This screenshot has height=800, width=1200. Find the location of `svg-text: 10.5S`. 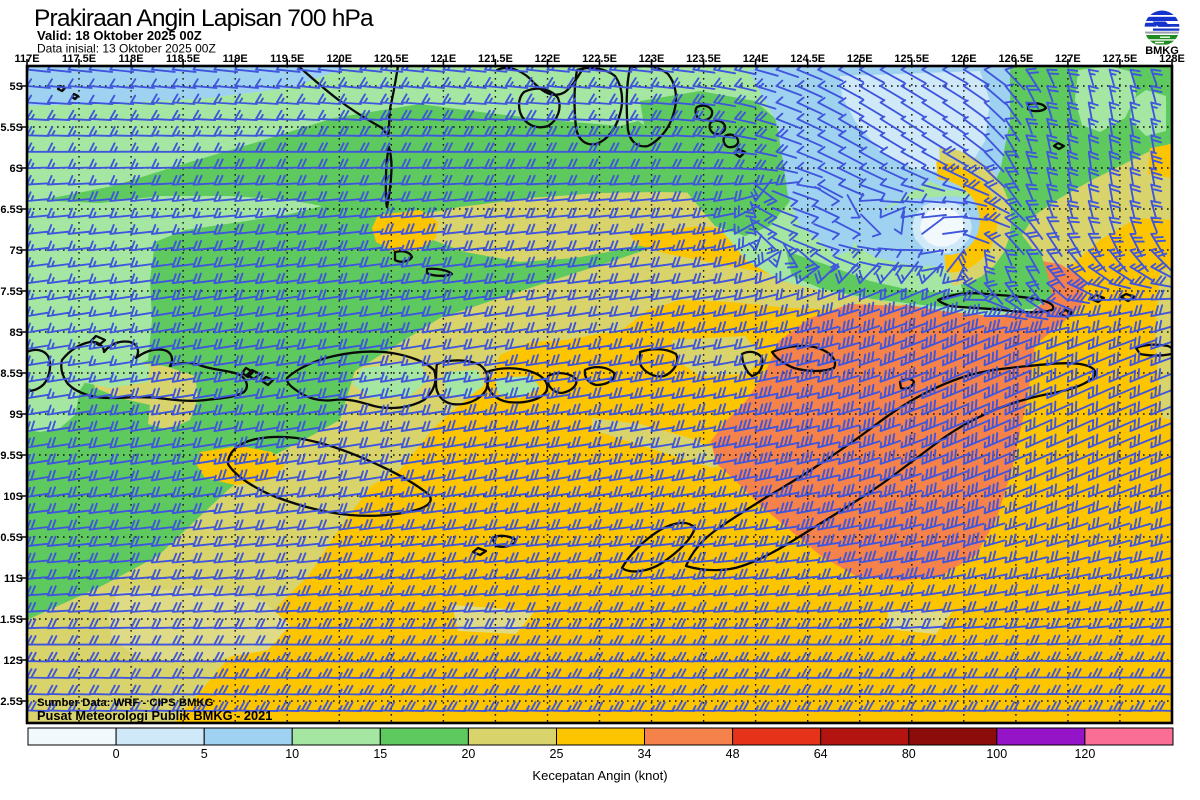

svg-text: 10.5S is located at coordinates (11, 538).